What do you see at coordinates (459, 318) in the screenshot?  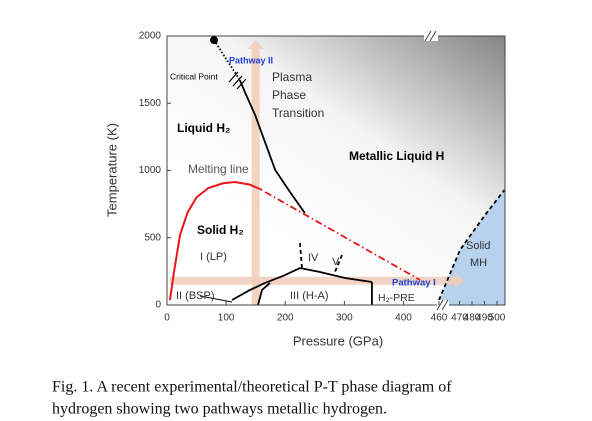 I see `x-tick-label: 470` at bounding box center [459, 318].